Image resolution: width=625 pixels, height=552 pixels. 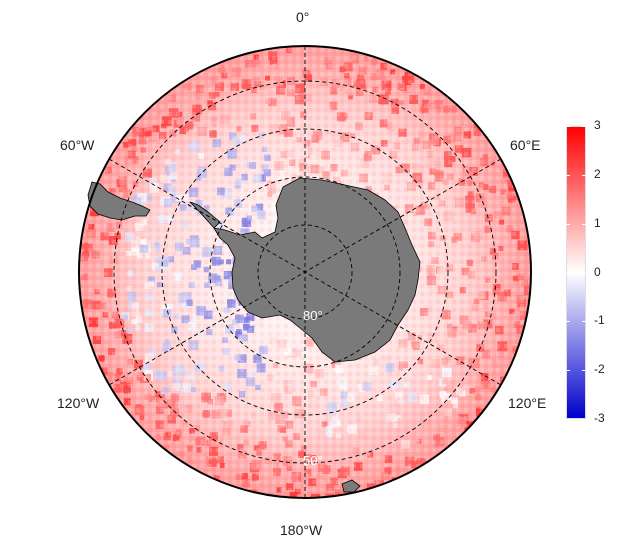 I want to click on lon-label-120e: 120°E, so click(x=527, y=403).